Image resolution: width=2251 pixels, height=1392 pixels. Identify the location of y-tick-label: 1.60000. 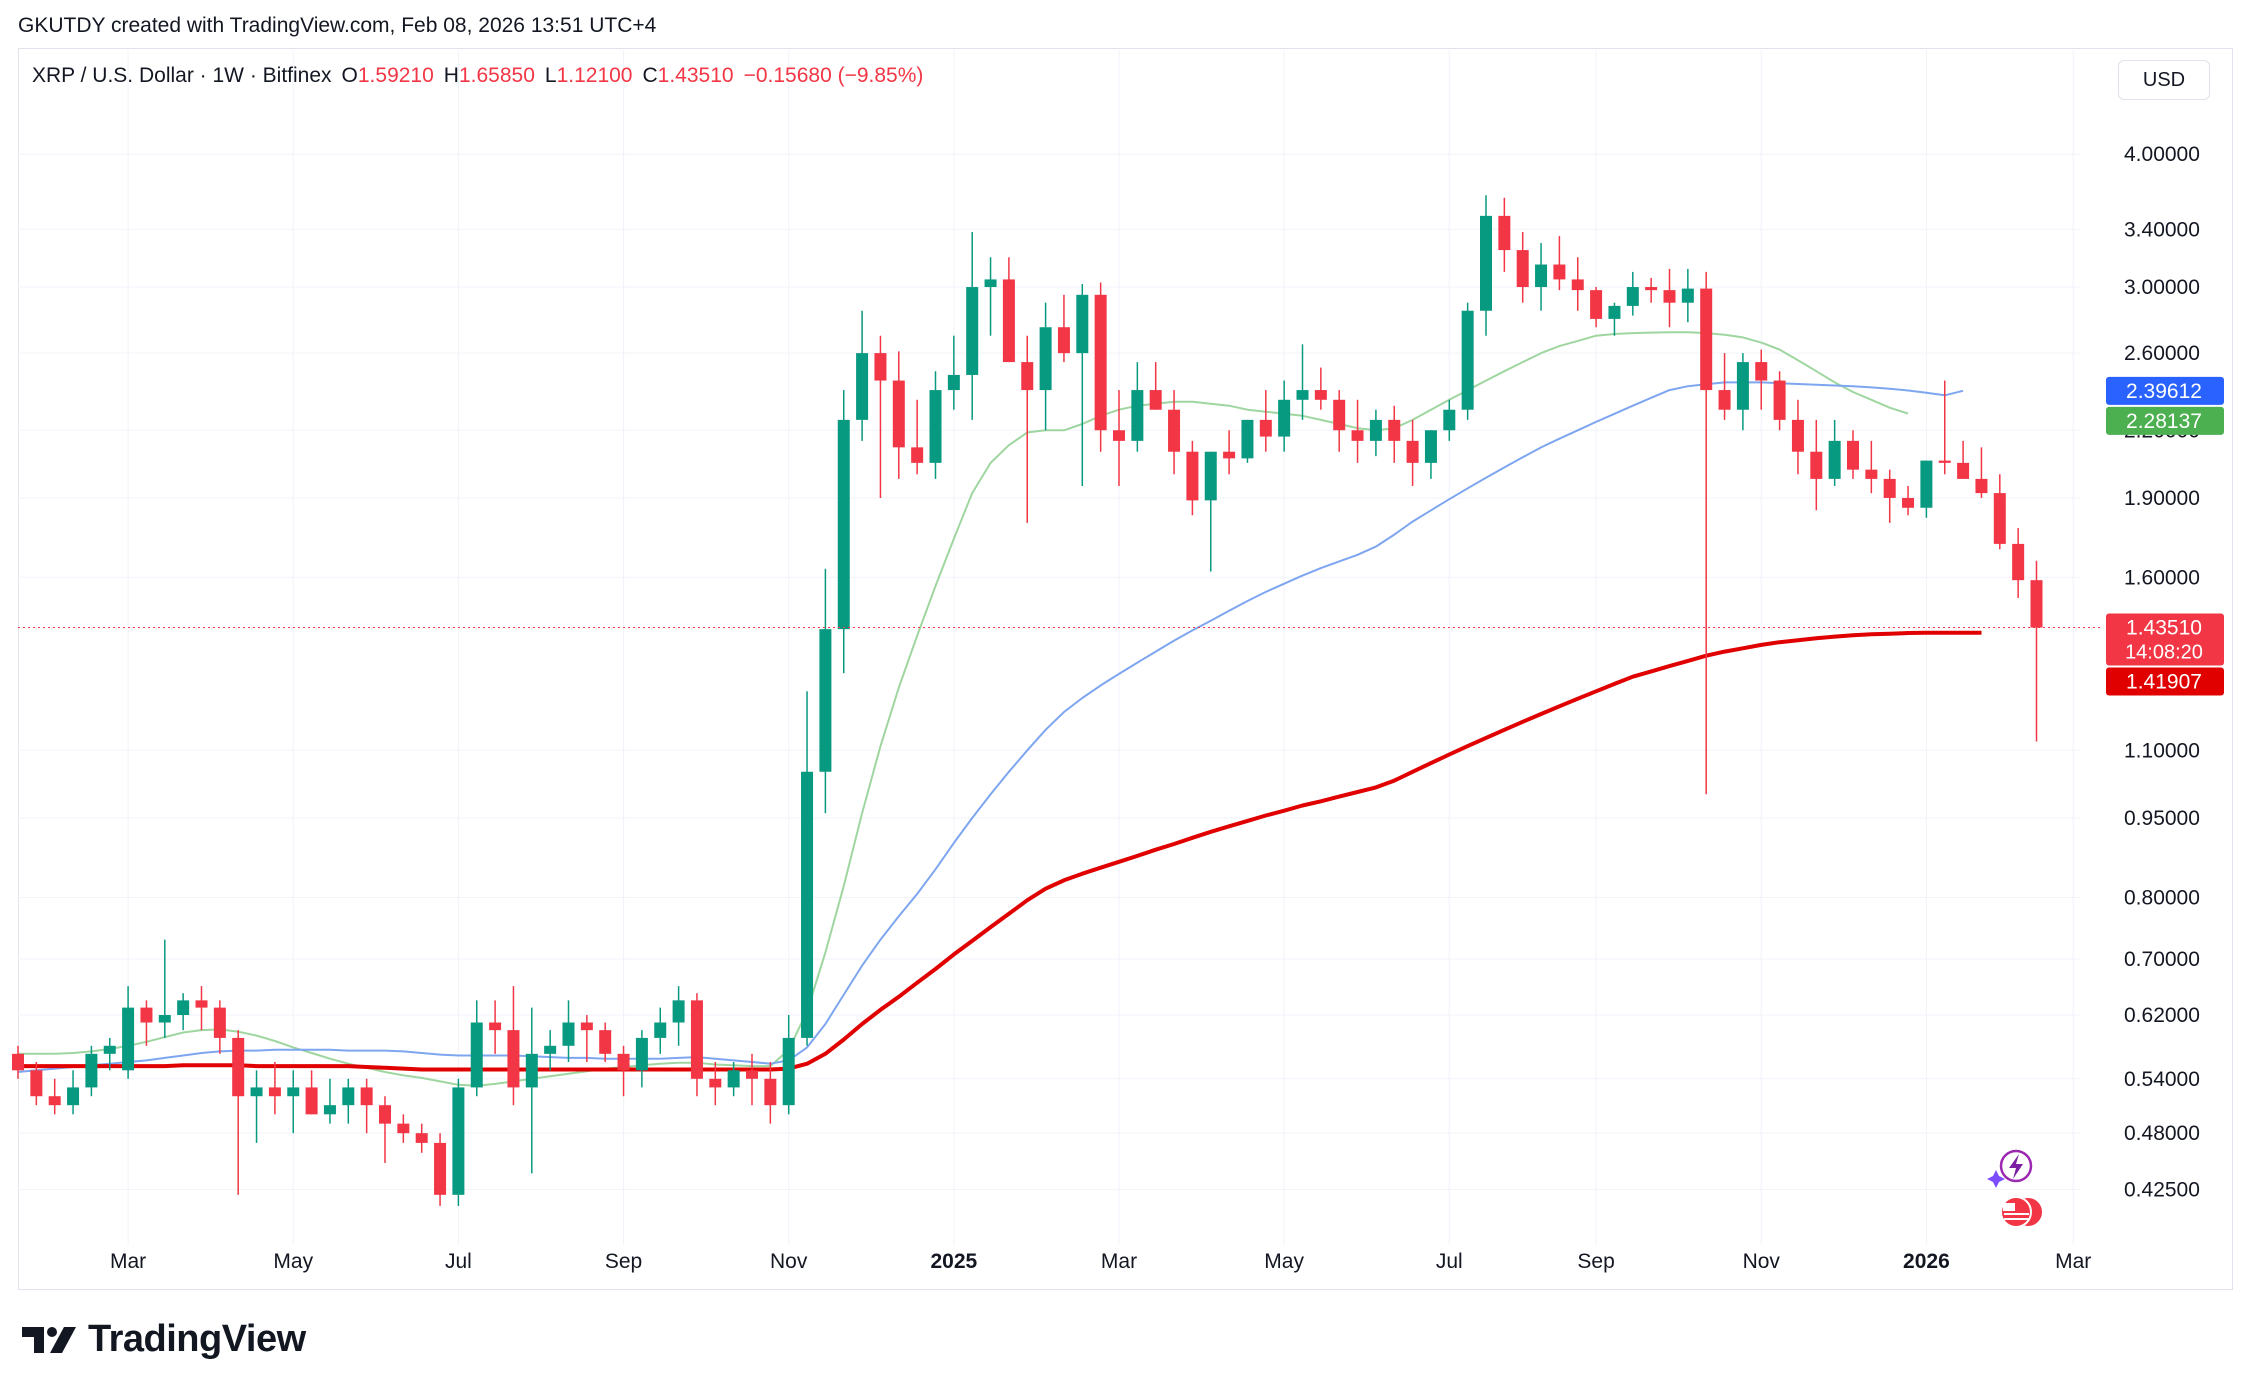
(2162, 577).